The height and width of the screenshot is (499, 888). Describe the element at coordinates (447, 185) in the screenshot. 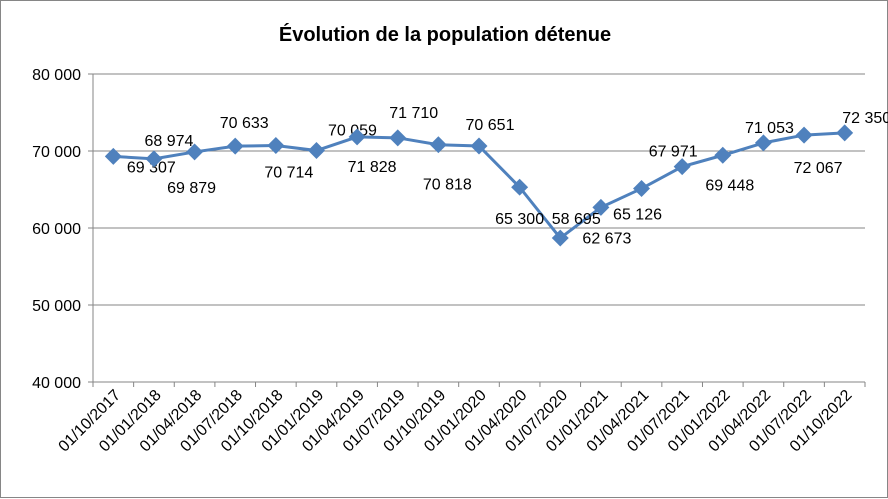

I see `data-label: 70 818` at that location.